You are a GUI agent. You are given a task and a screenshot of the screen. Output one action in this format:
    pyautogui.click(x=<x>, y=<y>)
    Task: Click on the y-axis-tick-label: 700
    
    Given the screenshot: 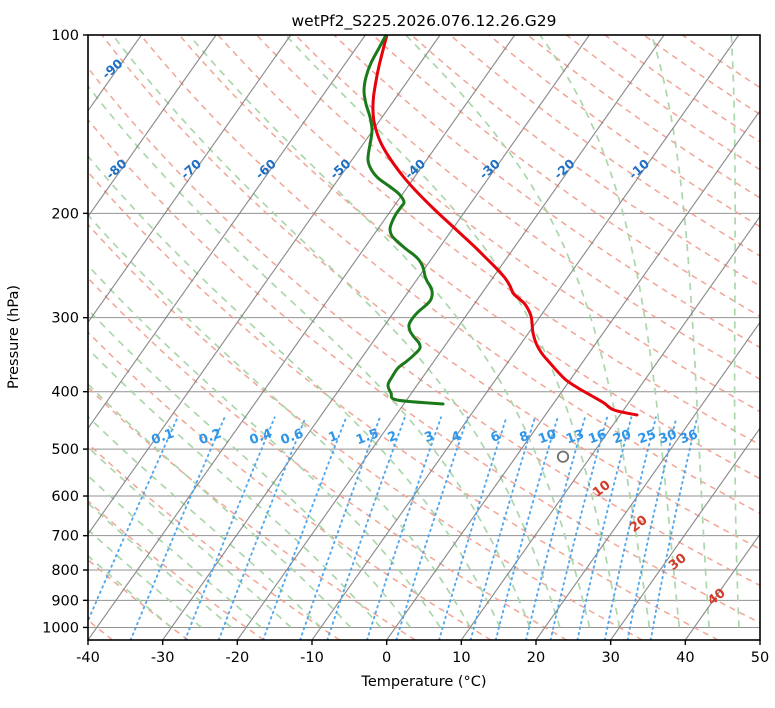 What is the action you would take?
    pyautogui.click(x=65, y=537)
    